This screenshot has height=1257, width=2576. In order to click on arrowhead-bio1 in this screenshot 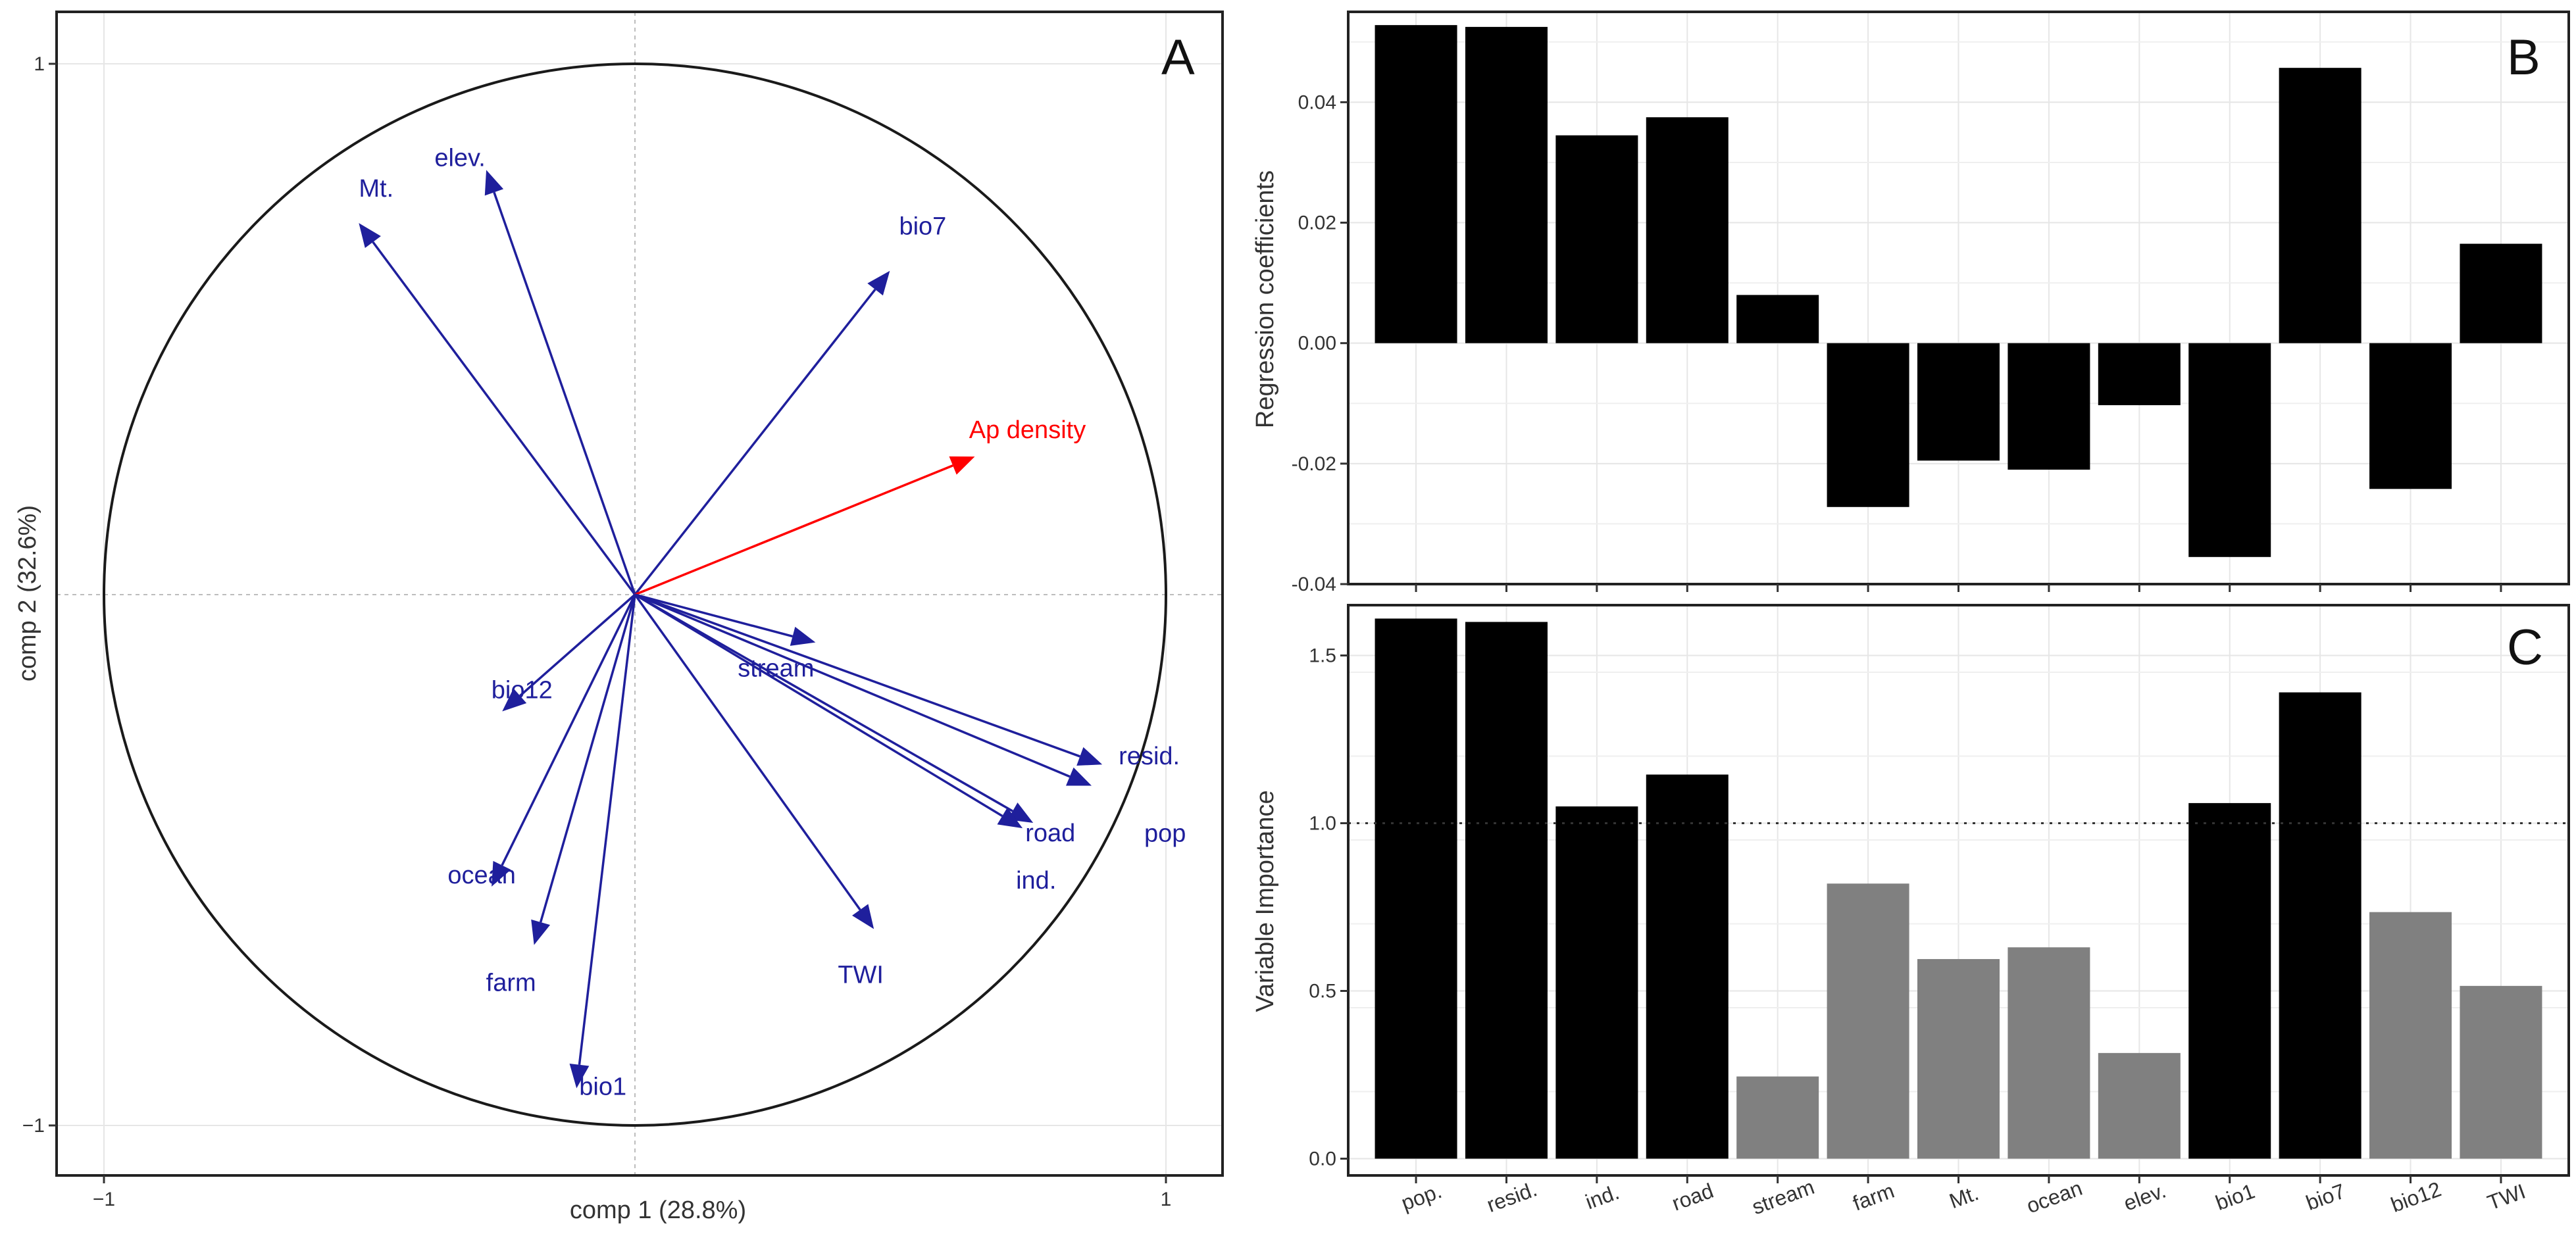, I will do `click(579, 1076)`.